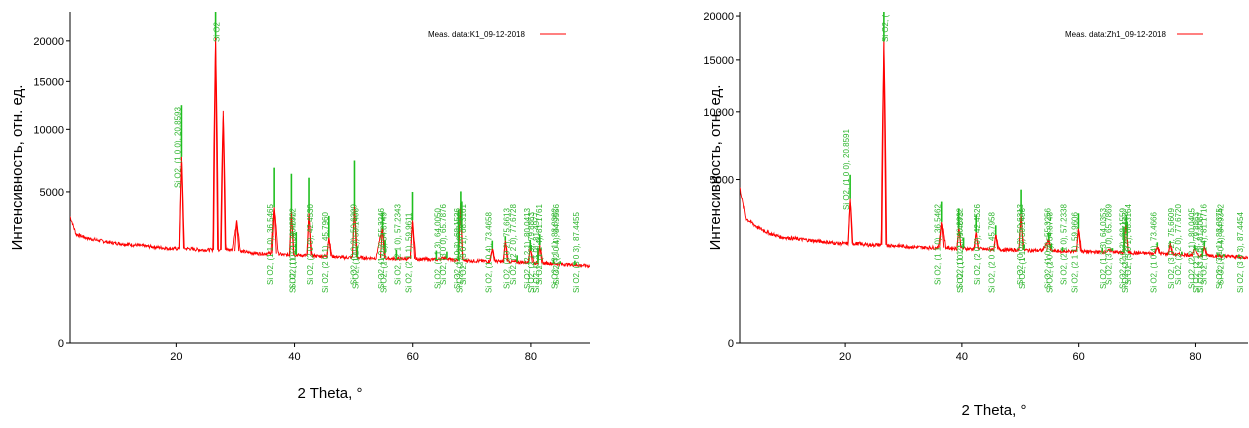  Describe the element at coordinates (1020, 244) in the screenshot. I see `peak-label: Si O2, (0 0 3), 50.6213` at that location.